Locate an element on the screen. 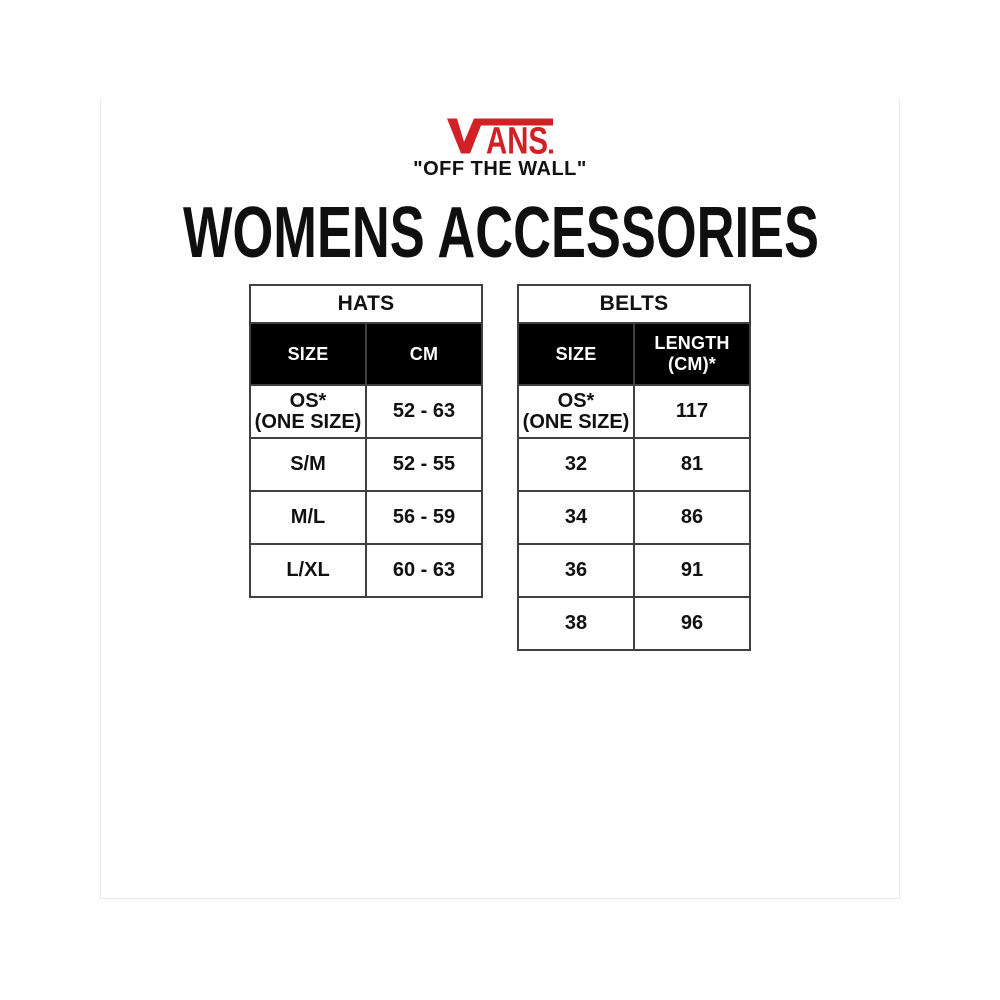 The height and width of the screenshot is (1000, 1000). belts-row-os: OS* (ONE SIZE) 117 is located at coordinates (634, 411).